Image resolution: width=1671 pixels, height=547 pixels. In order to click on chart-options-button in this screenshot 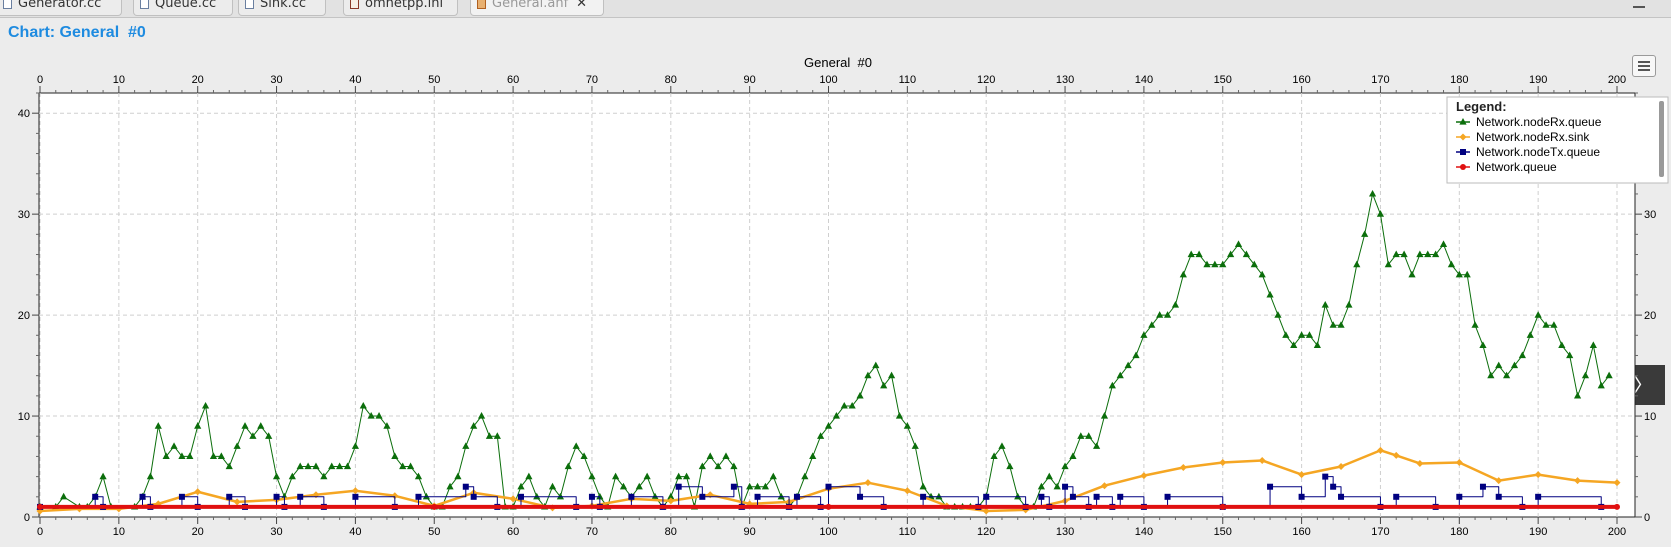, I will do `click(1644, 66)`.